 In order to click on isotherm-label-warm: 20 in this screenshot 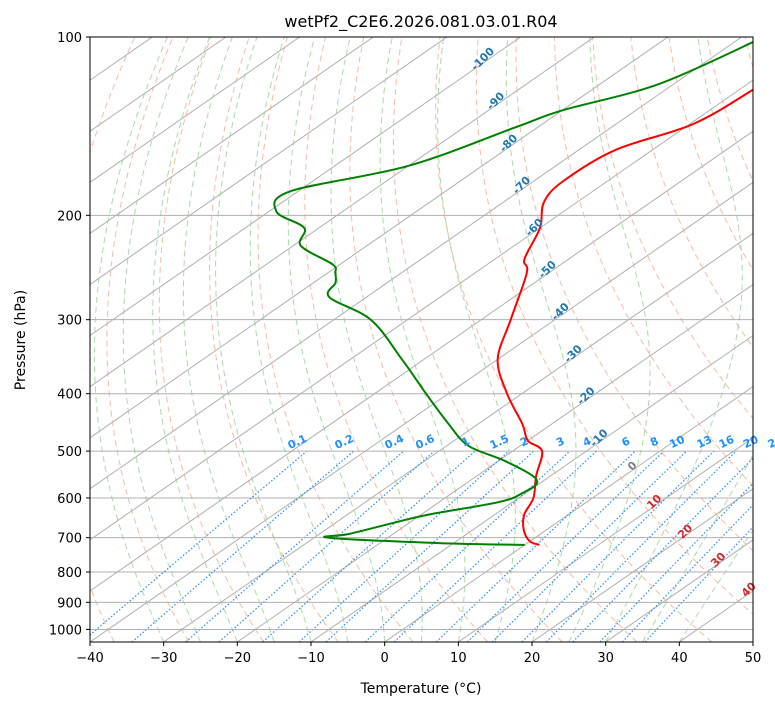, I will do `click(685, 531)`.